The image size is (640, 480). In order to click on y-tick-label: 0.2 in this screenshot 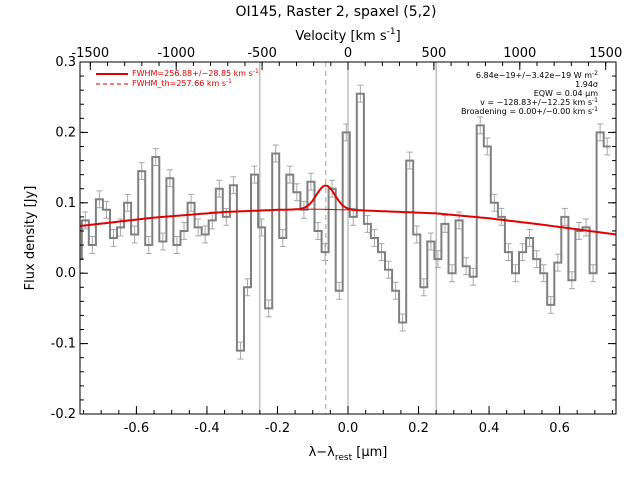, I will do `click(65, 132)`.